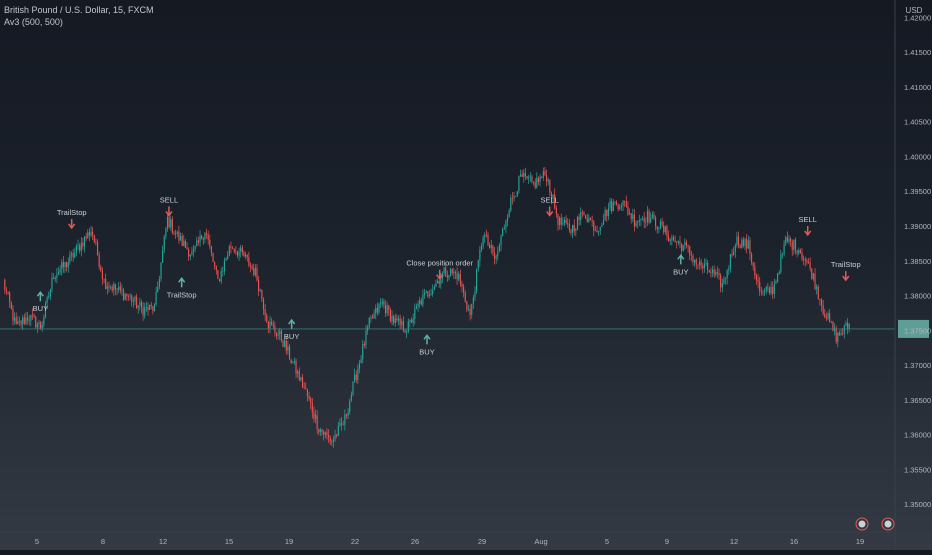 The width and height of the screenshot is (932, 555). I want to click on current-price-tag, so click(913, 328).